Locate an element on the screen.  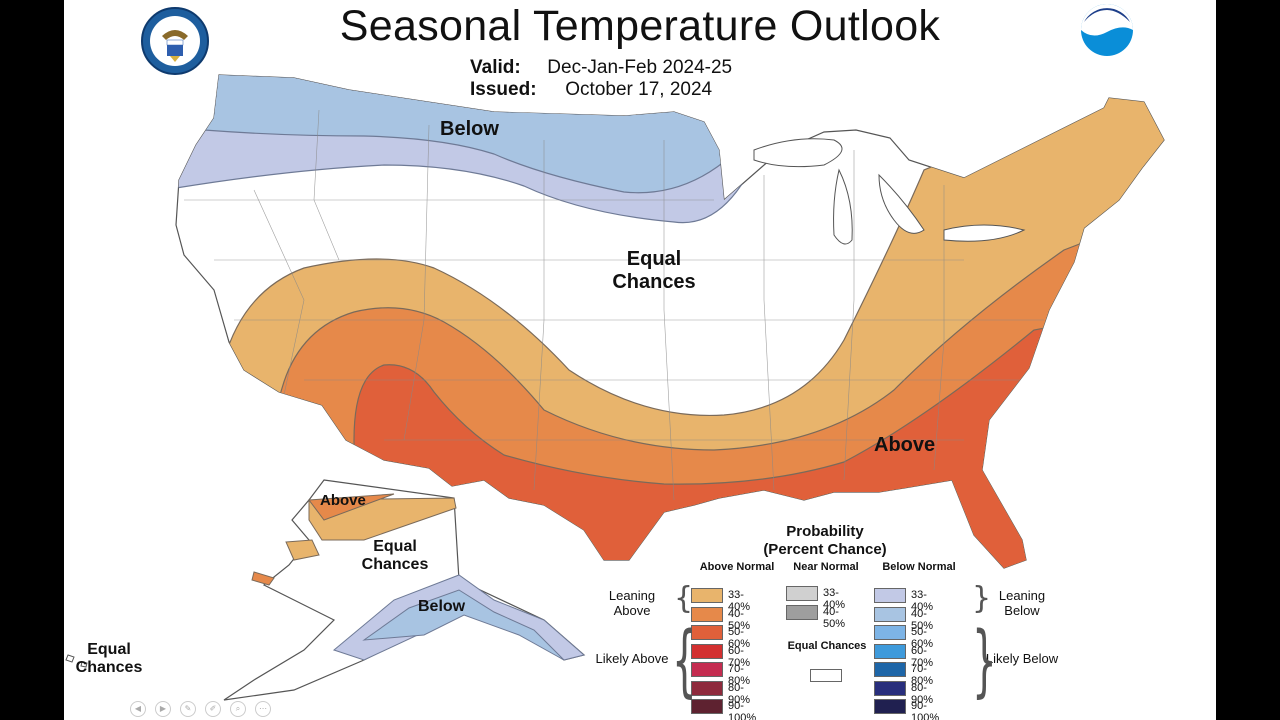
legend-range-above-3: 60-70% is located at coordinates (739, 656).